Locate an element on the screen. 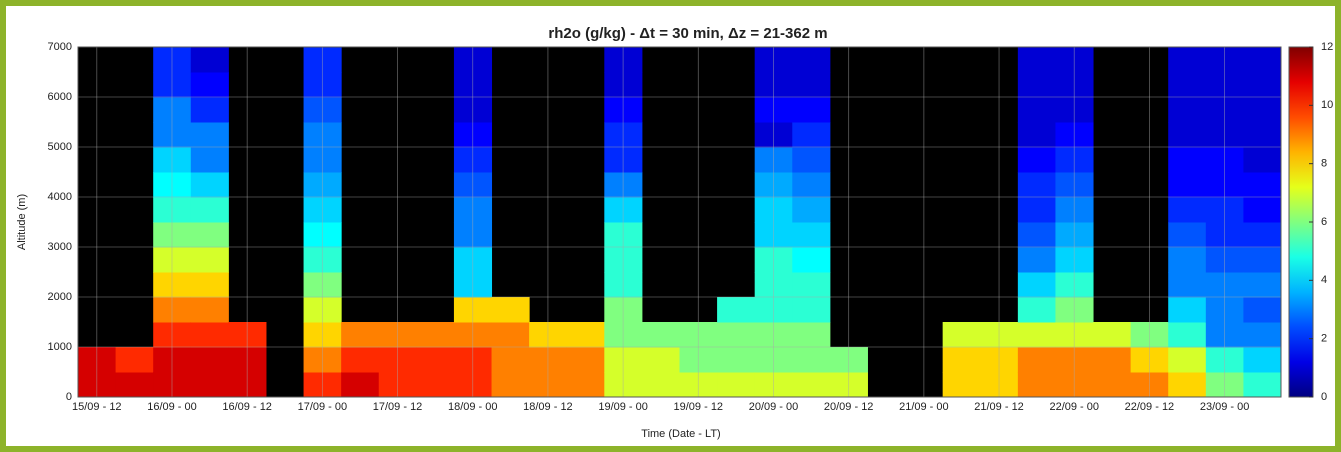 Image resolution: width=1341 pixels, height=452 pixels. x-tick-label: 20/09 - 12 is located at coordinates (849, 407).